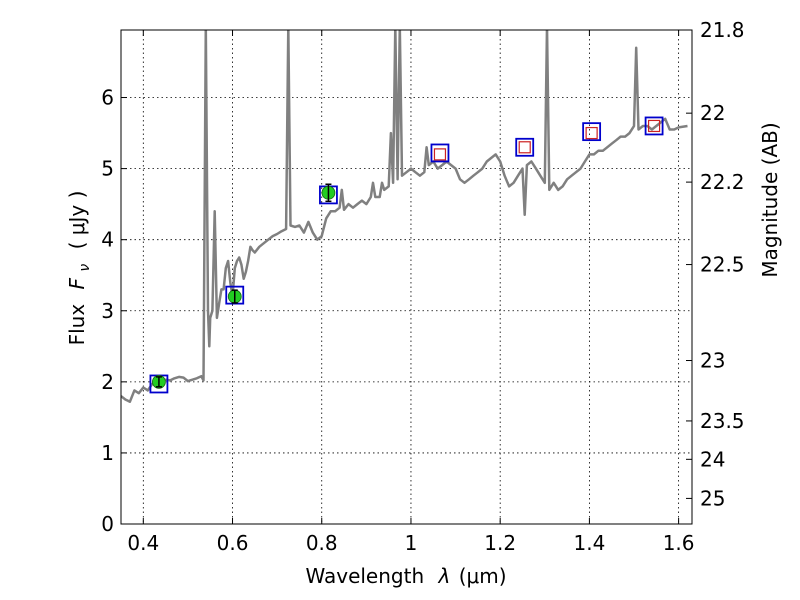 The height and width of the screenshot is (600, 800). Describe the element at coordinates (364, 576) in the screenshot. I see `x-axis-title-text: Wavelength` at that location.